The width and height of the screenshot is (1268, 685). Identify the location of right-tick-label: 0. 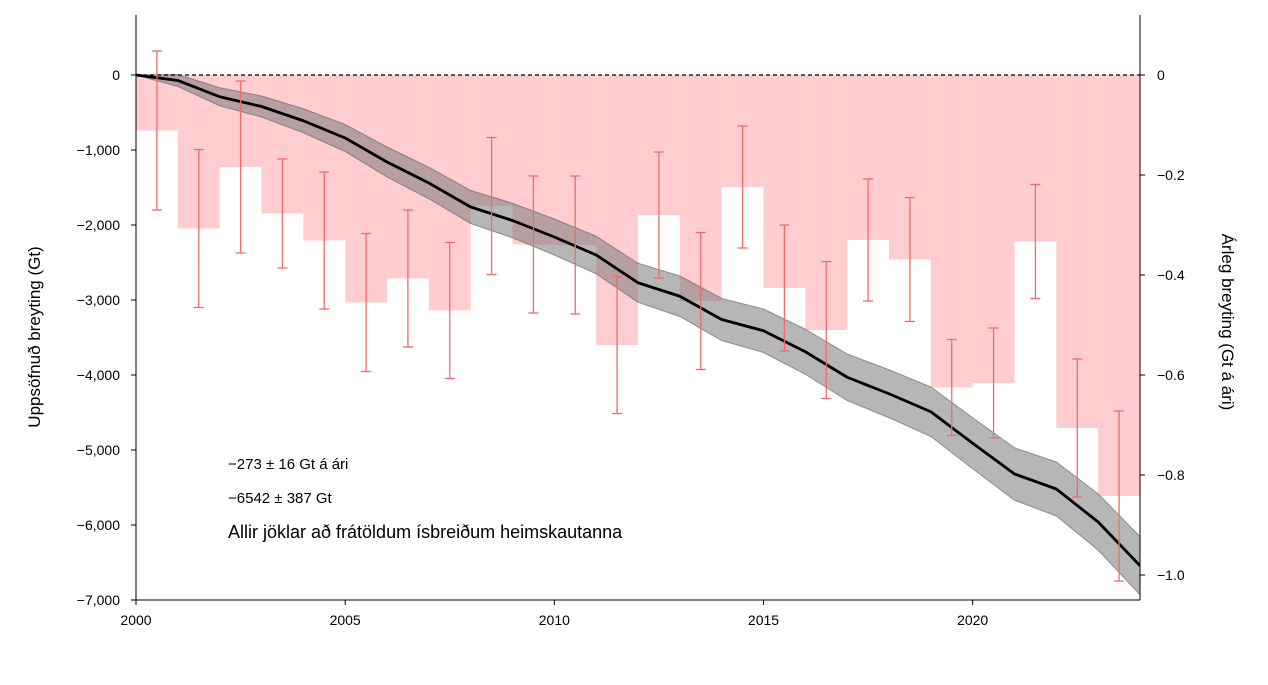
(1161, 75).